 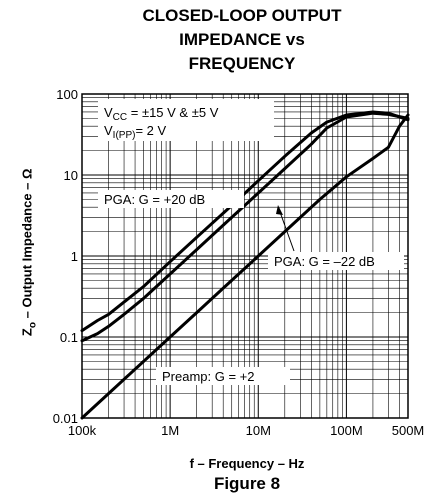 I want to click on x-tick-label: 100k, so click(x=82, y=430).